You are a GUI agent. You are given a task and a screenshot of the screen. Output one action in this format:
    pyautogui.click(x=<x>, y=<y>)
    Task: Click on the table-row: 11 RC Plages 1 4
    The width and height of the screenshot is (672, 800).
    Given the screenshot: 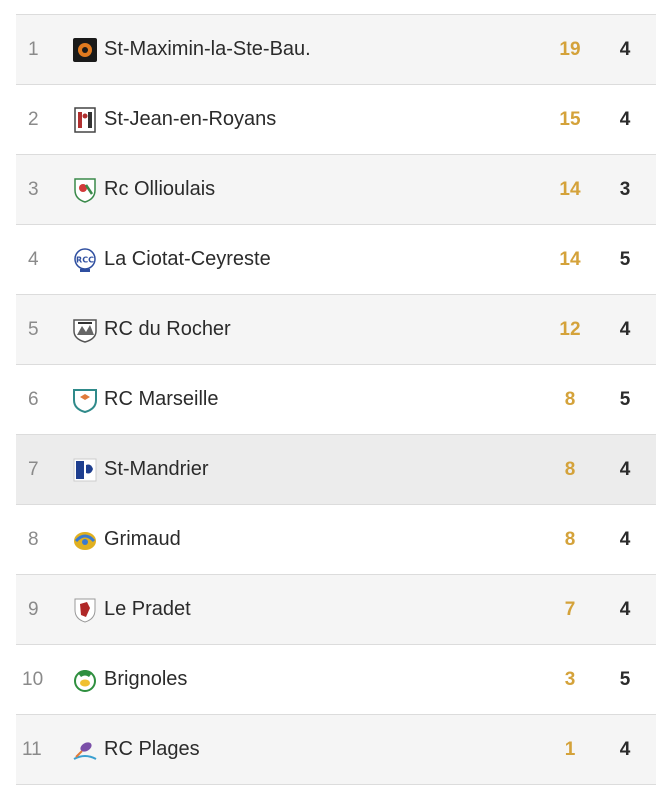 What is the action you would take?
    pyautogui.click(x=336, y=750)
    